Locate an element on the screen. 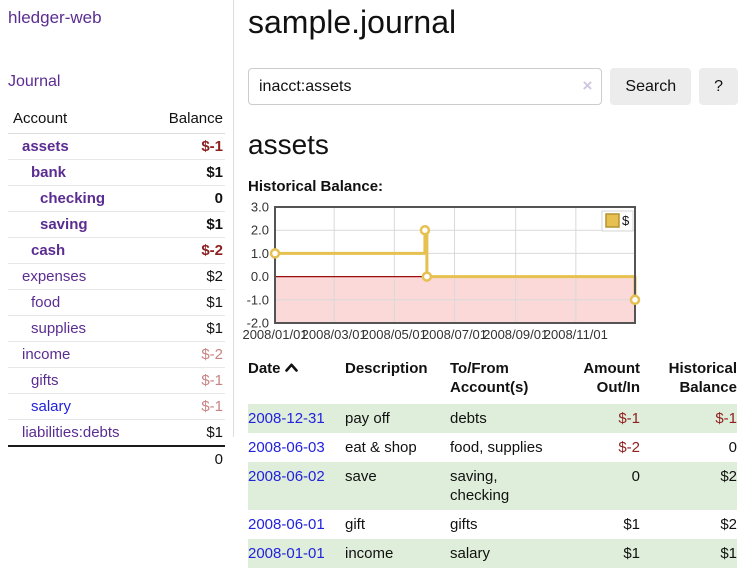 The width and height of the screenshot is (742, 582). transaction-accounts-cell: food, supplies is located at coordinates (496, 447).